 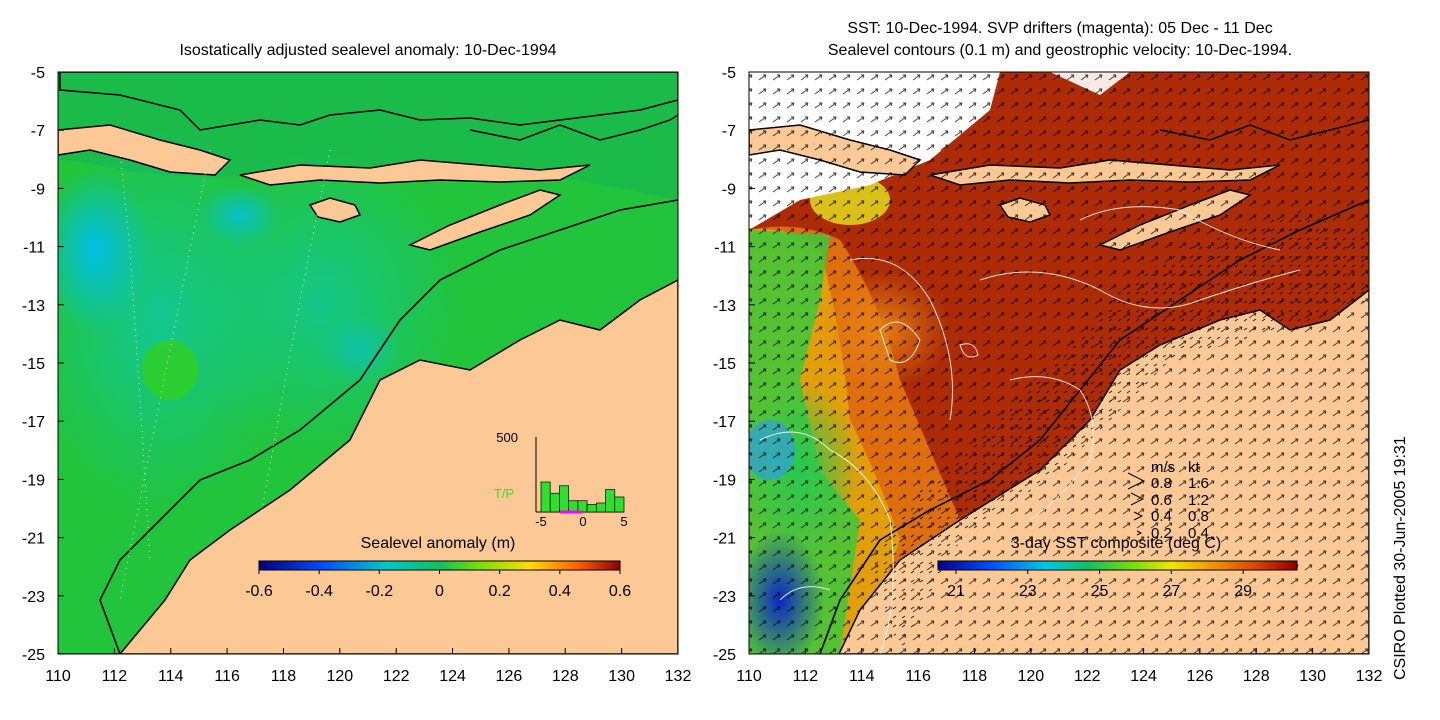 I want to click on y-tick-label: -23, so click(x=724, y=597).